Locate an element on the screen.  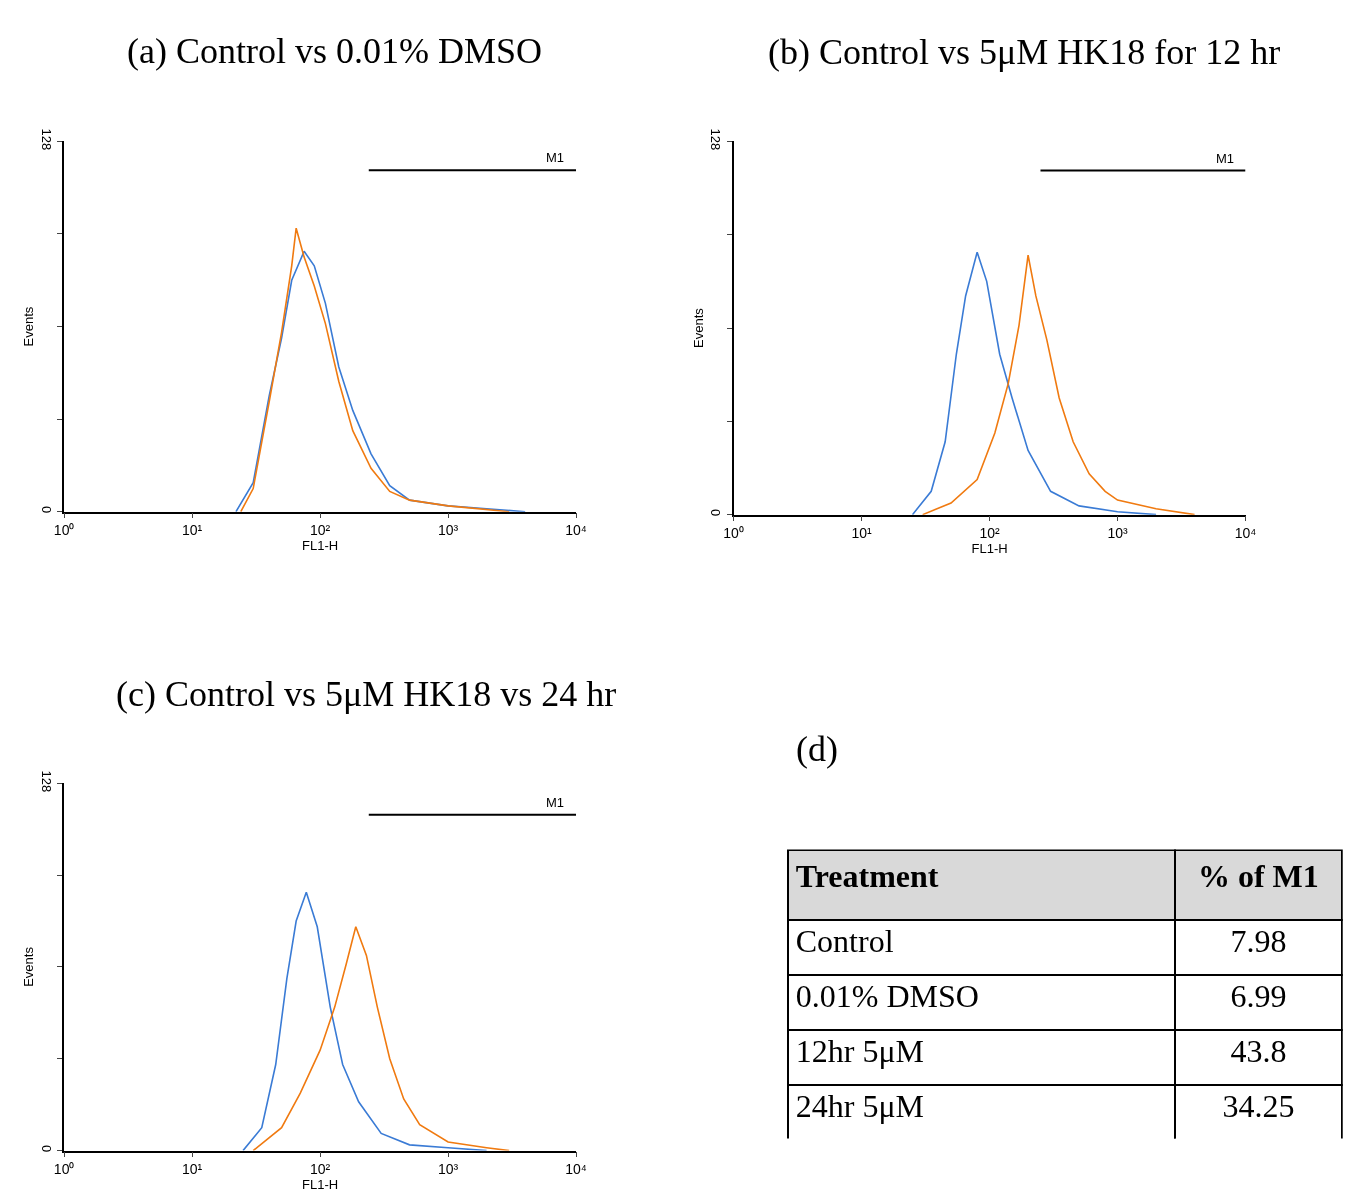
category-label: 12hr 5μM is located at coordinates (859, 1051).